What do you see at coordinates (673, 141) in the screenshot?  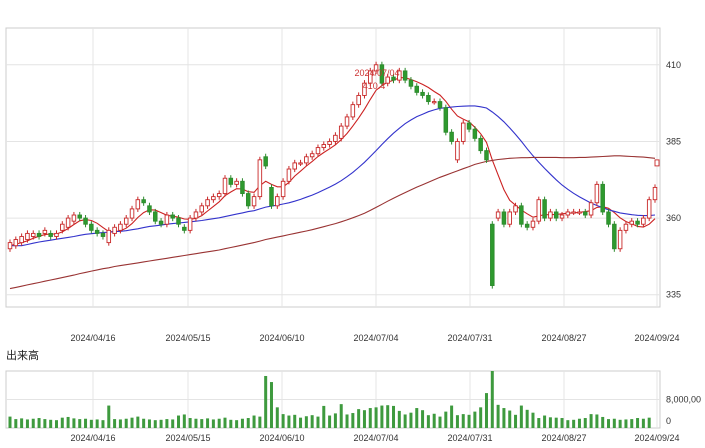 I see `price-y-tick-label: 385` at bounding box center [673, 141].